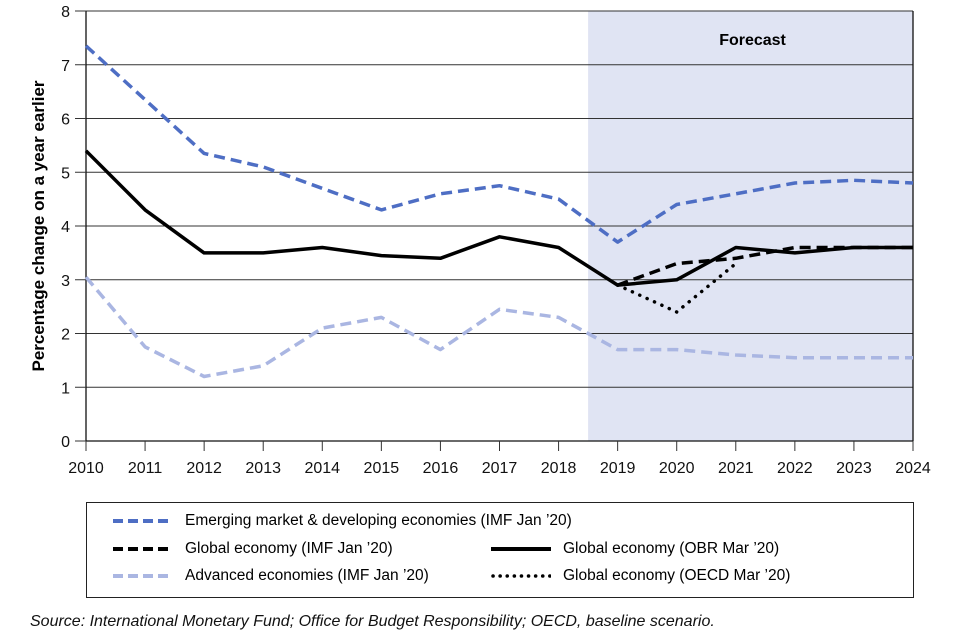 This screenshot has height=640, width=960. I want to click on y-axis-title: Percentage change on a year earlier, so click(38, 225).